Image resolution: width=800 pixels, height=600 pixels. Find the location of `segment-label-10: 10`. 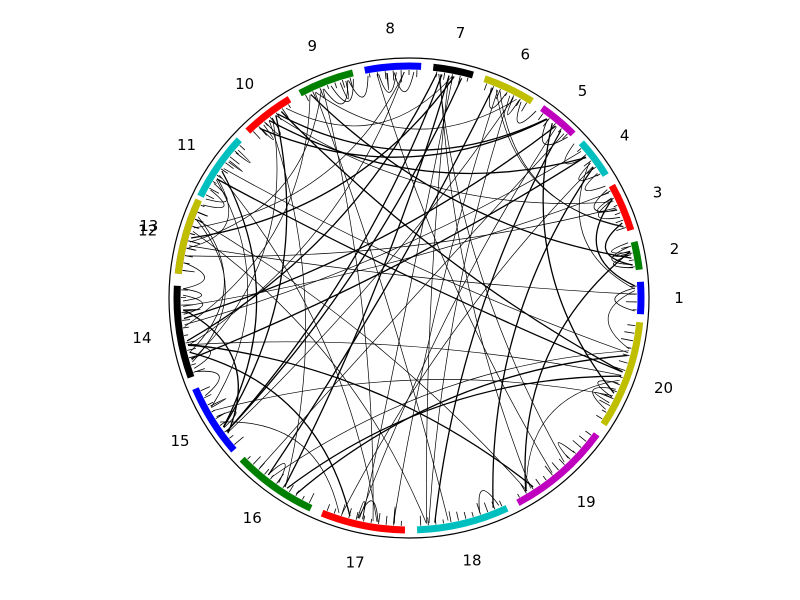

segment-label-10: 10 is located at coordinates (244, 84).